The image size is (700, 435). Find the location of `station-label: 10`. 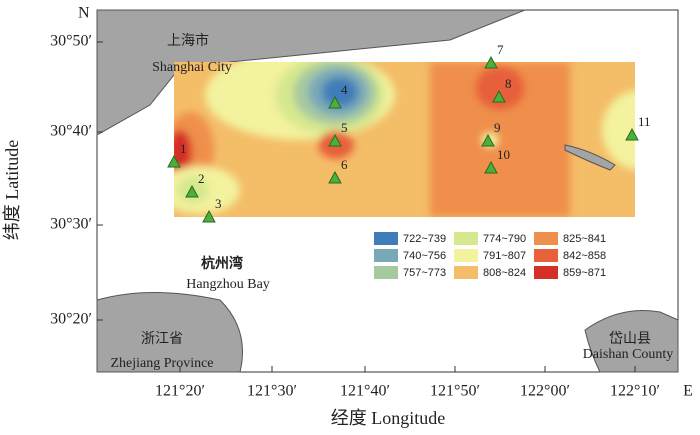

station-label: 10 is located at coordinates (503, 154).